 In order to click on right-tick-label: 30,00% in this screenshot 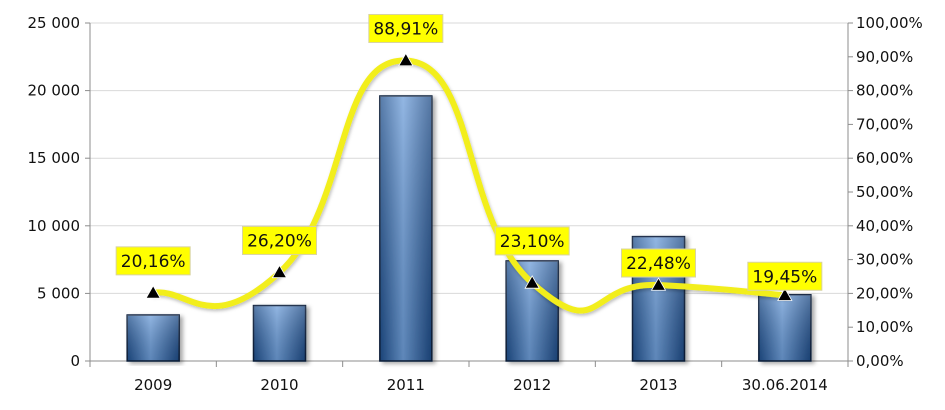, I will do `click(884, 260)`.